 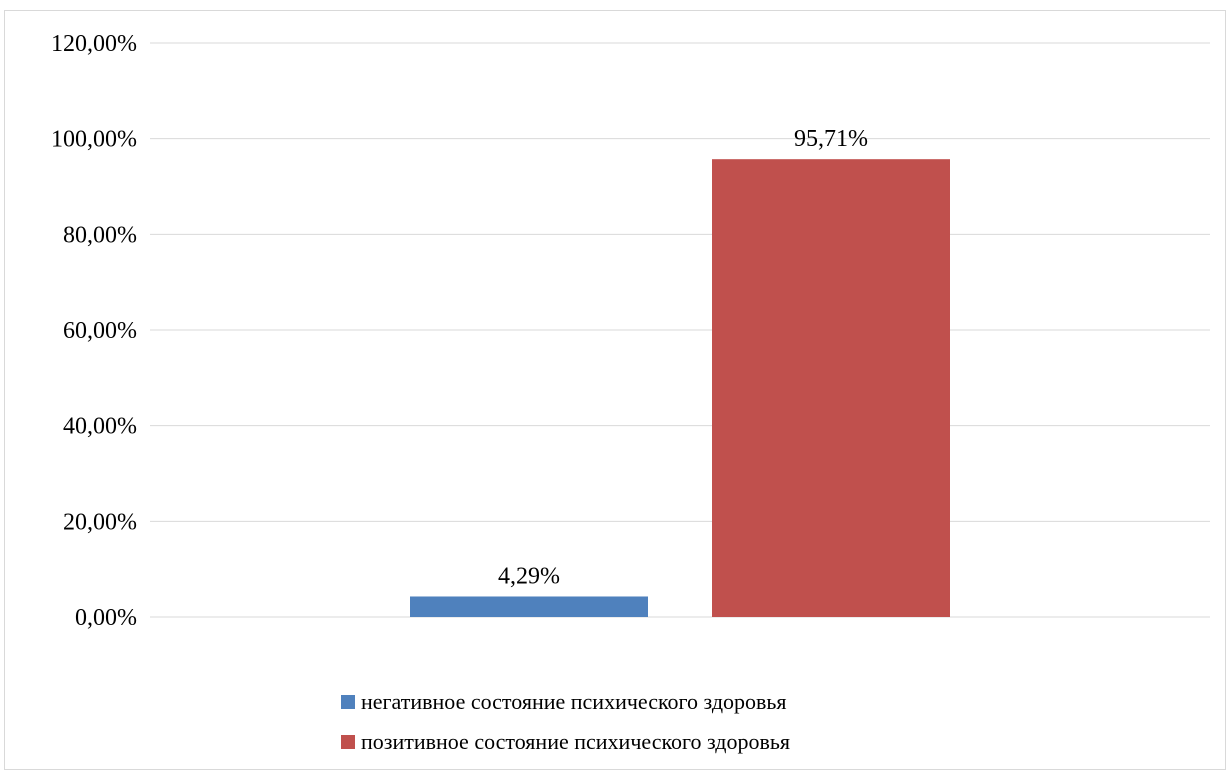 What do you see at coordinates (100, 235) in the screenshot?
I see `y-tick-label: 80,00%` at bounding box center [100, 235].